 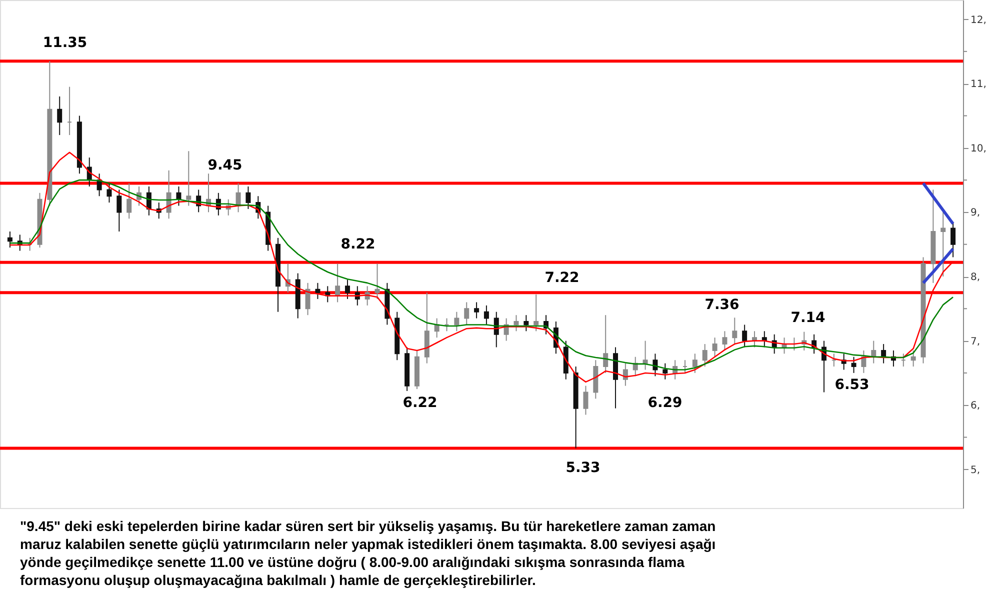 What do you see at coordinates (978, 84) in the screenshot?
I see `y-tick-label: 11,` at bounding box center [978, 84].